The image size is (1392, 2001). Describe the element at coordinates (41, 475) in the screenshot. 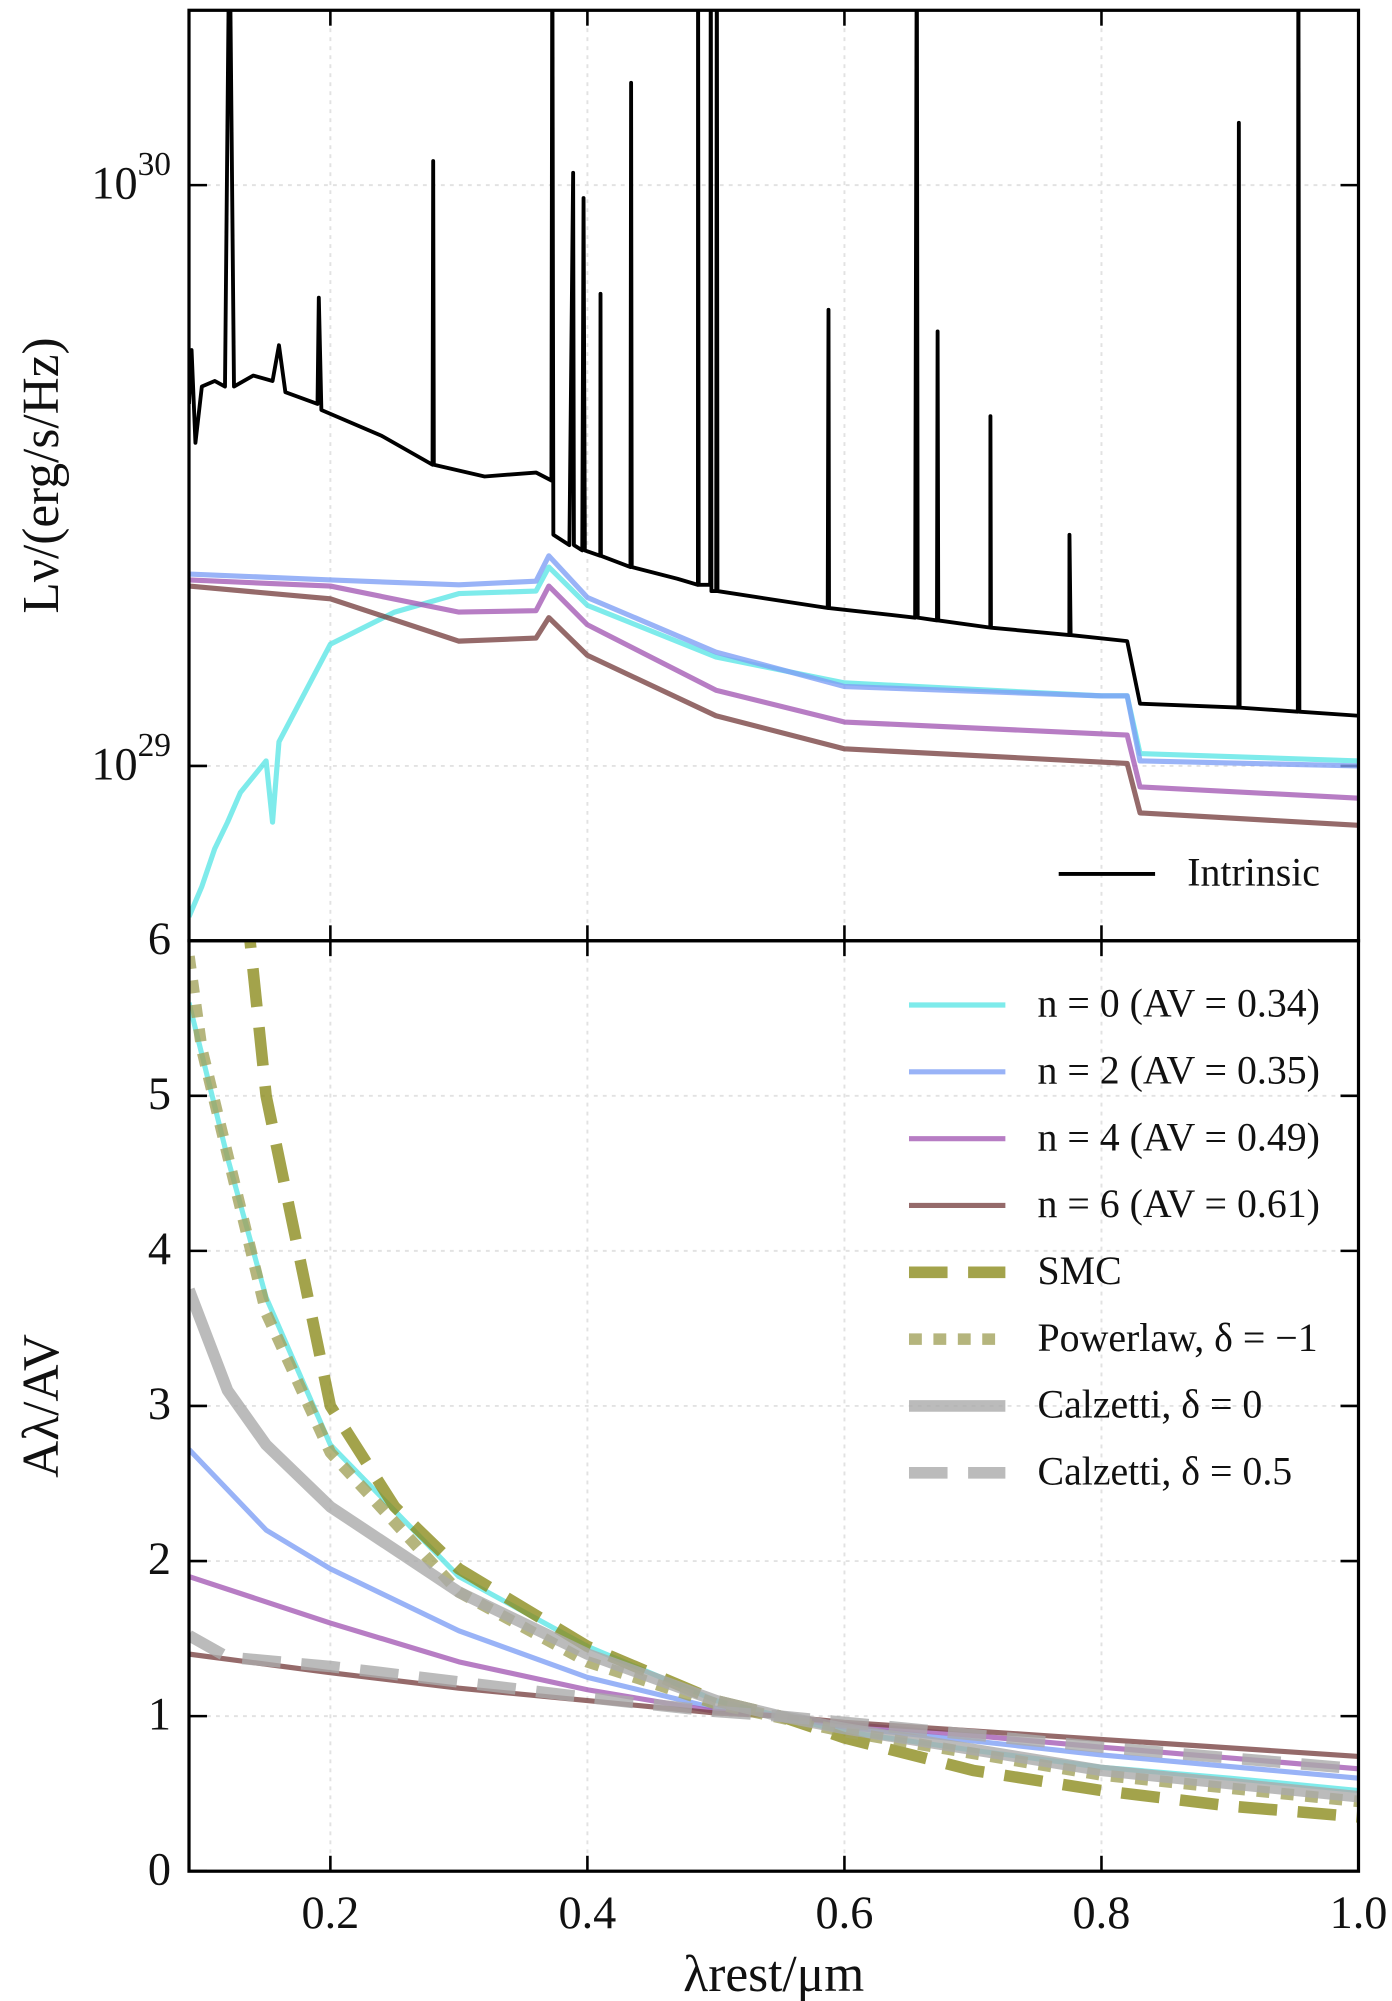

I see `y-axis-label: Lν/(erg/s/Hz)` at that location.